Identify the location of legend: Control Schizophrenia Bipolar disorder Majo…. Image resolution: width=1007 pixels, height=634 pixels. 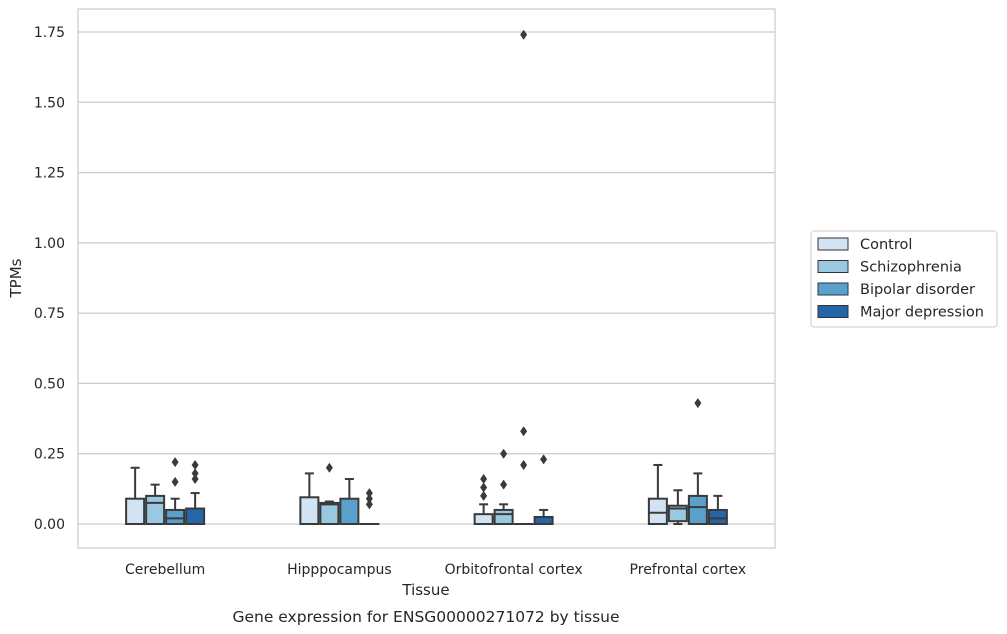
(904, 279).